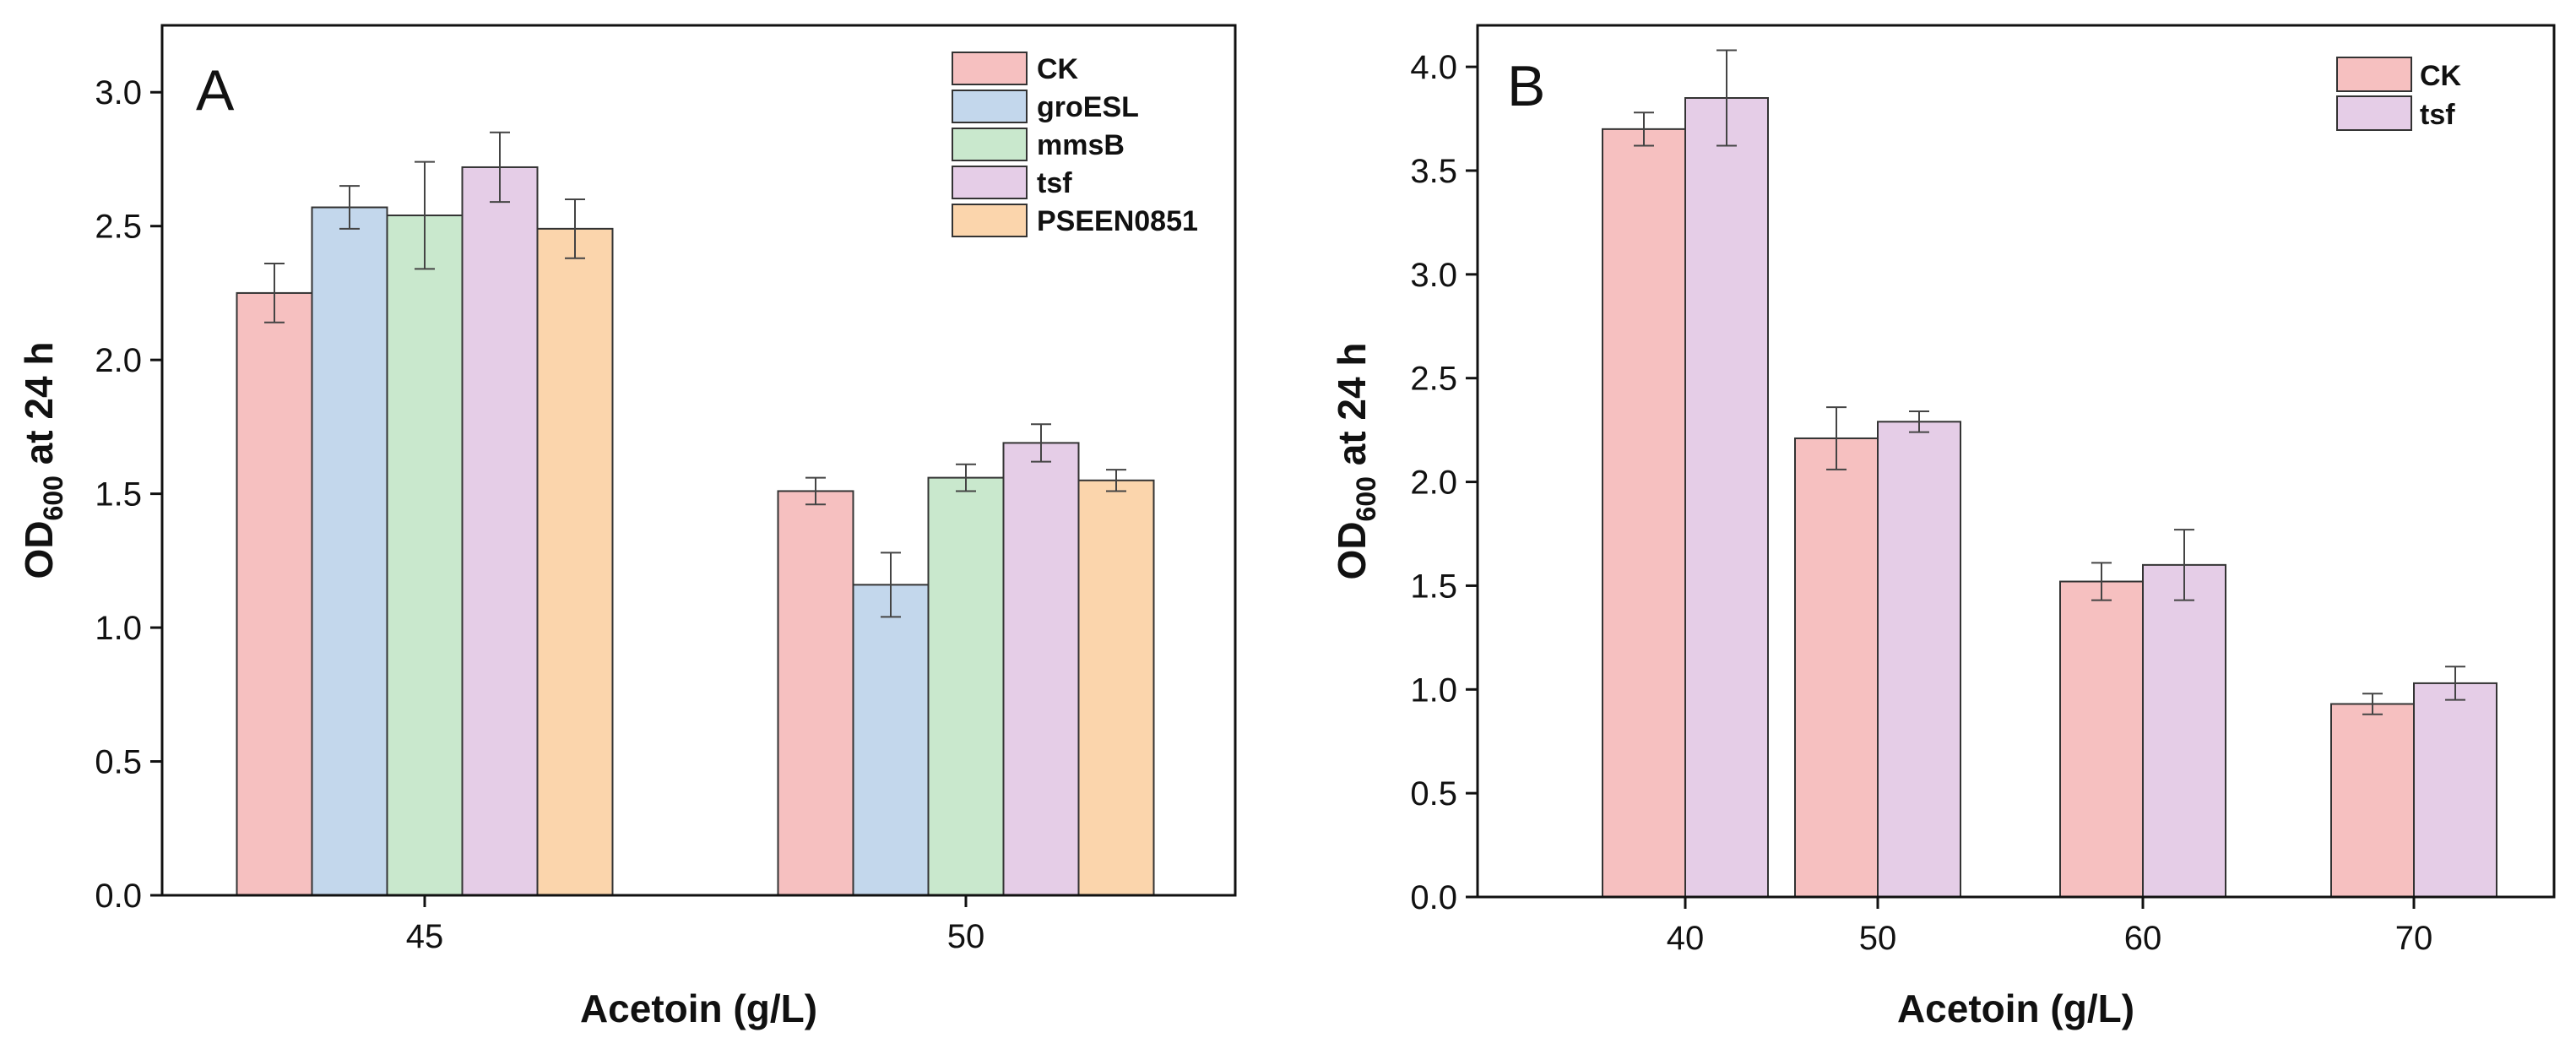  I want to click on x-tick-label: 70, so click(2414, 939).